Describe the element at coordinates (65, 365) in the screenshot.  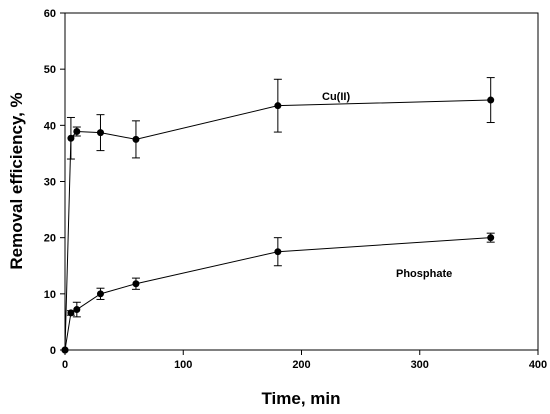
I see `x-tick-label: 0` at that location.